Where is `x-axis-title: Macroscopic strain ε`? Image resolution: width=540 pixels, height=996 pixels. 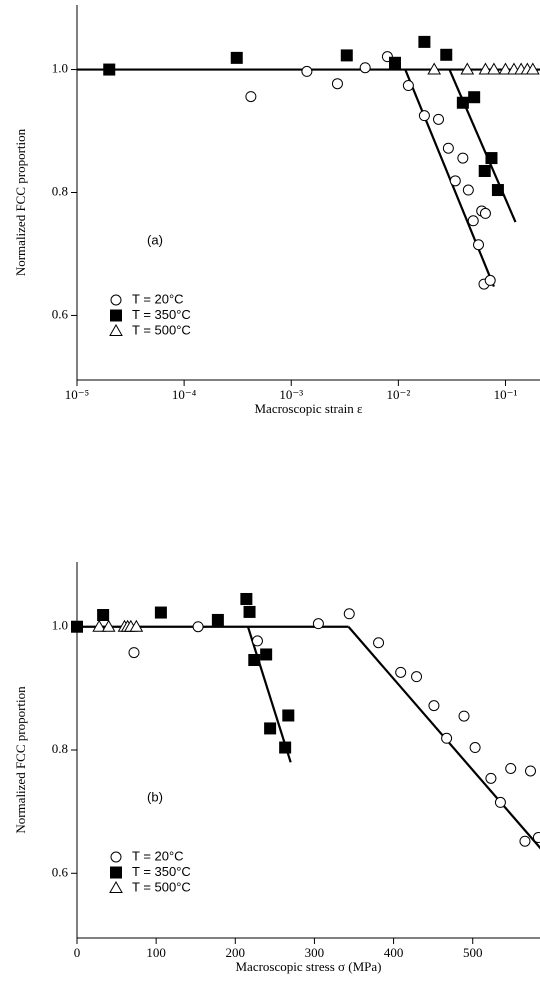 x-axis-title: Macroscopic strain ε is located at coordinates (309, 408).